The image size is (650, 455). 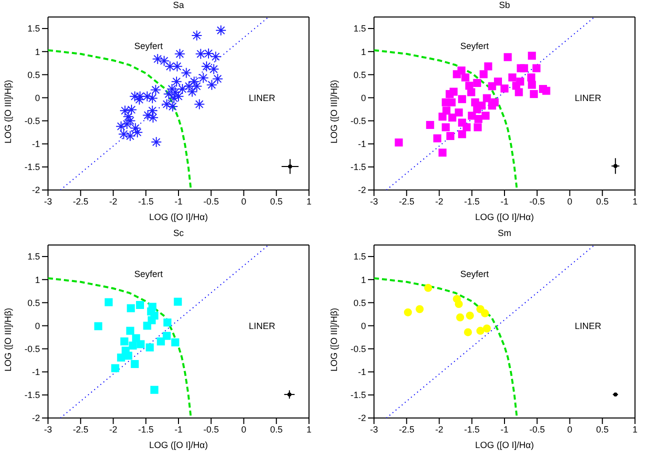 What do you see at coordinates (178, 5) in the screenshot?
I see `chart-title: Sa` at bounding box center [178, 5].